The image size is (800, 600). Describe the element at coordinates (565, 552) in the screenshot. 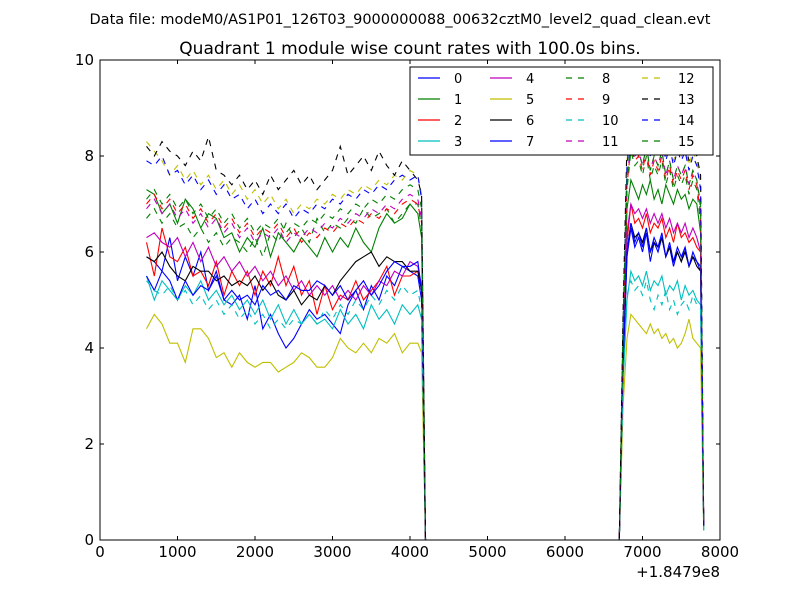

I see `x-tick-label: 6000` at that location.